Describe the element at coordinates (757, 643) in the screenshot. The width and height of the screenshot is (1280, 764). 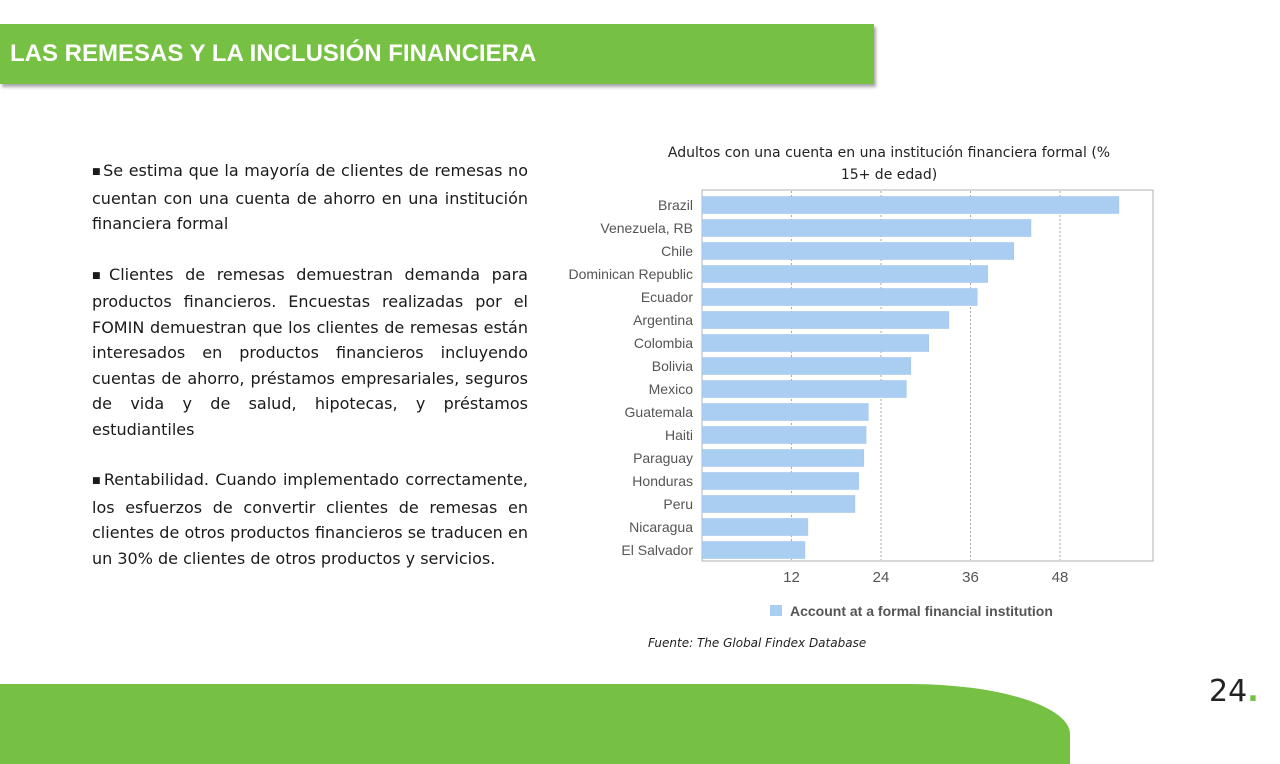
I see `source-note: Fuente: The Global Findex Database` at that location.